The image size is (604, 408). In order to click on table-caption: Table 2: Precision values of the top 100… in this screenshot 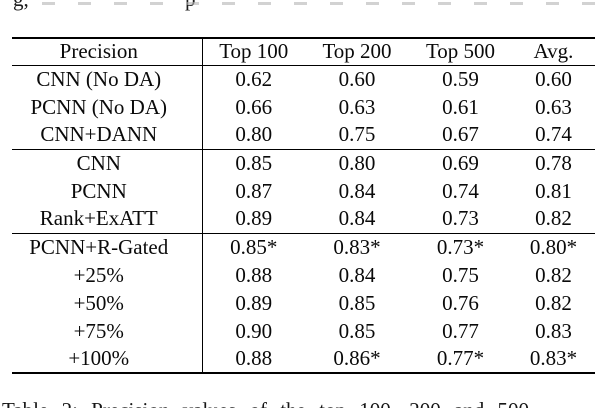, I will do `click(303, 403)`.